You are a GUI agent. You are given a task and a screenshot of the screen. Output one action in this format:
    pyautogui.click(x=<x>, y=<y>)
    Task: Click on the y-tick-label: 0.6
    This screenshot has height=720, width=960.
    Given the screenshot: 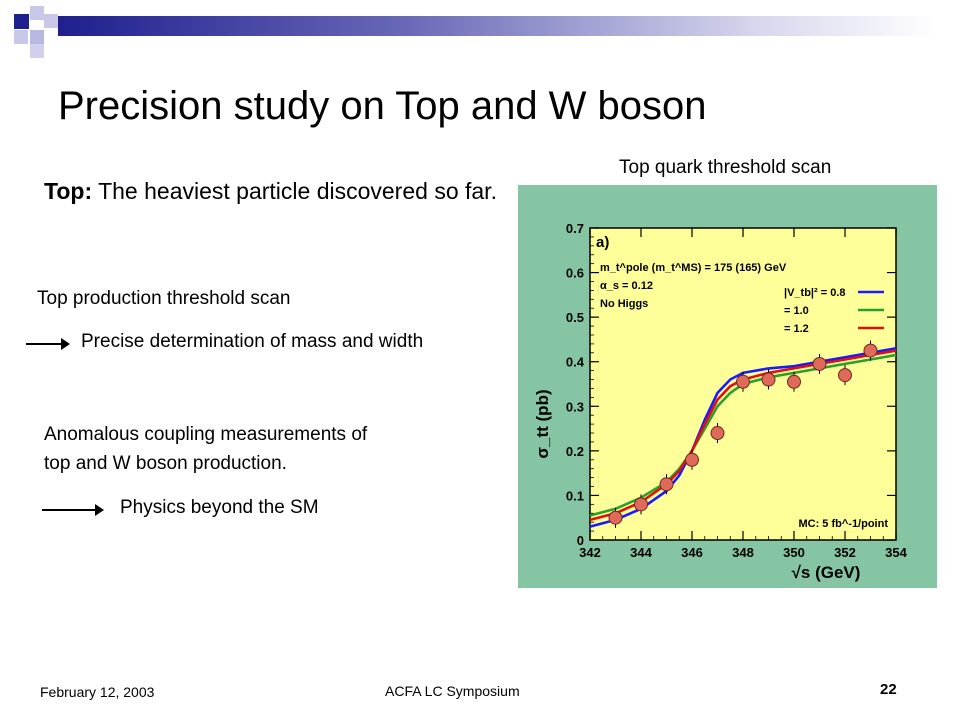 What is the action you would take?
    pyautogui.click(x=575, y=273)
    